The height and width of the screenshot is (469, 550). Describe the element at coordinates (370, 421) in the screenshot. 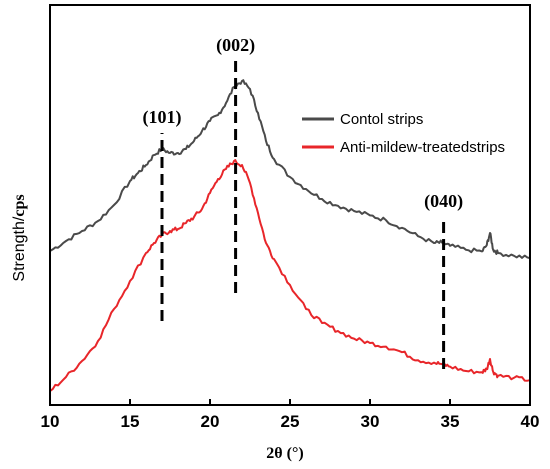

I see `x-tick-label: 30` at that location.